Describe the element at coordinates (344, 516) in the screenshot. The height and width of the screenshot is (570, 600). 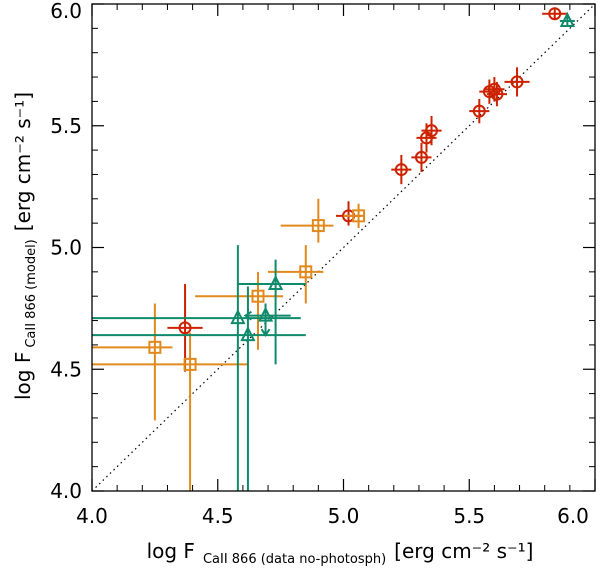
I see `x-tick-label: 5.0` at that location.